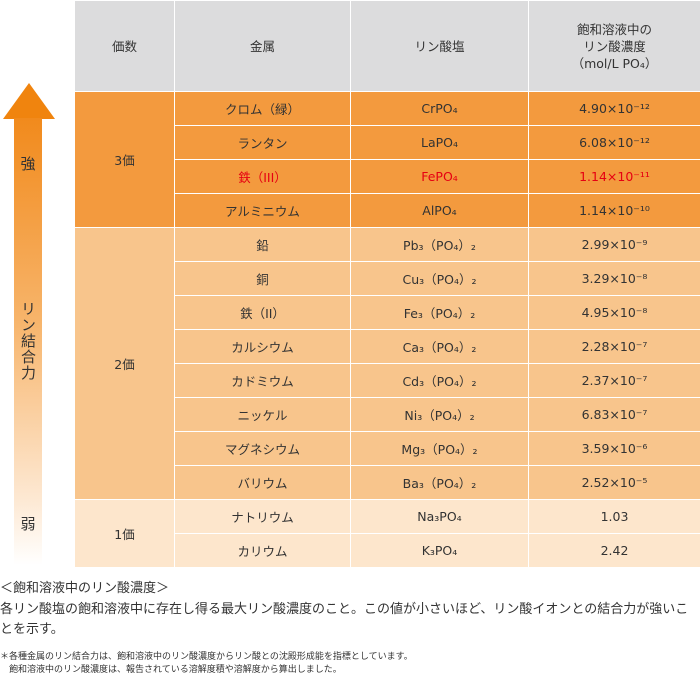 The image size is (700, 682). What do you see at coordinates (262, 516) in the screenshot?
I see `metal-cell: ナトリウム` at bounding box center [262, 516].